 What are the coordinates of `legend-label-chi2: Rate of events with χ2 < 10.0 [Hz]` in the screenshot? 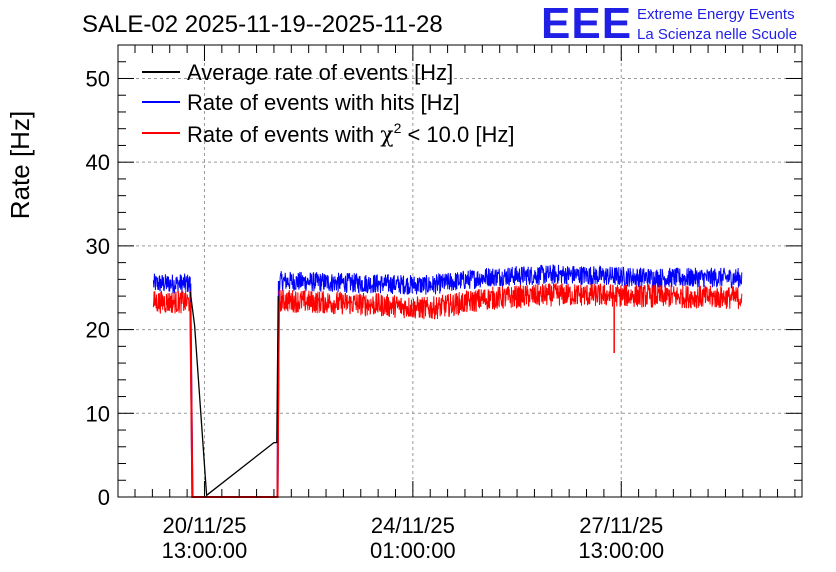 It's located at (350, 134).